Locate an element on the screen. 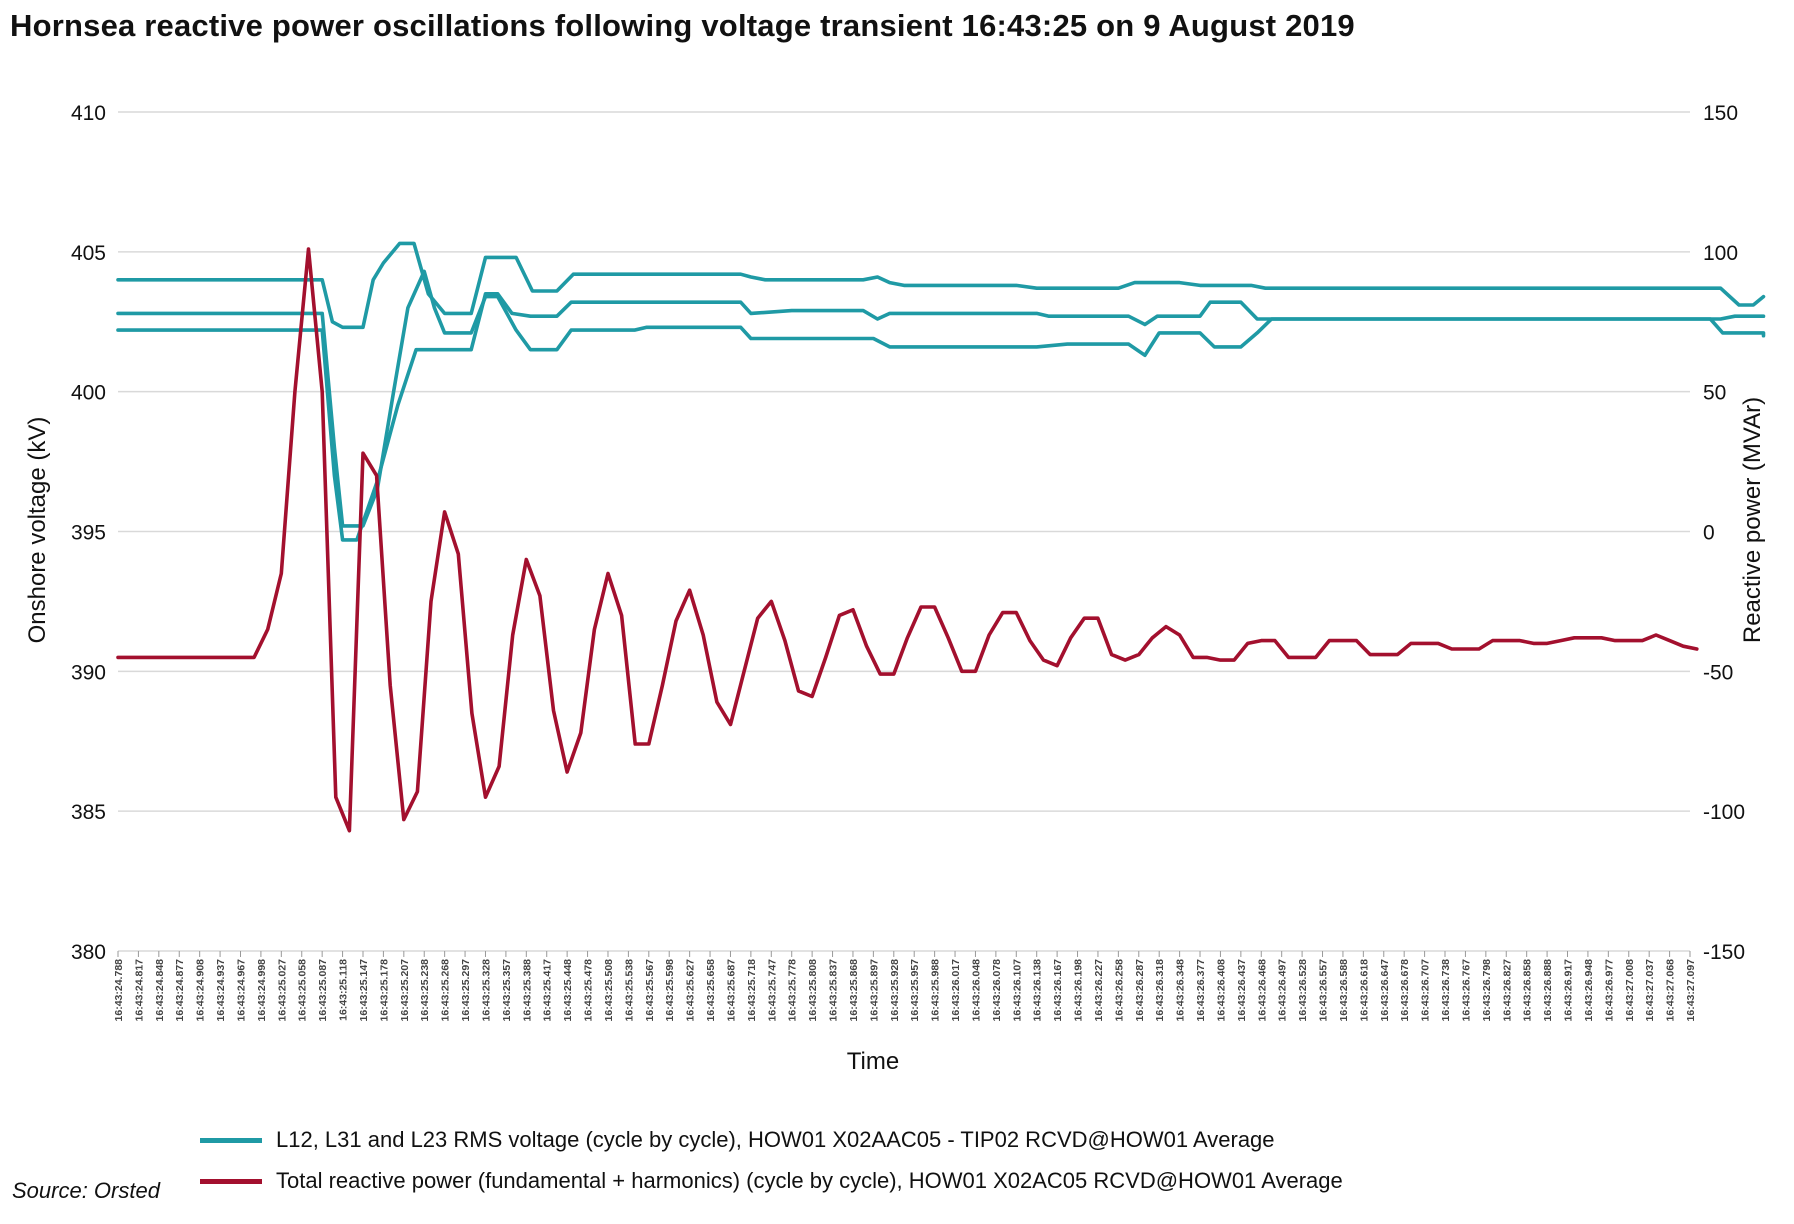  x-tick-label: 16:43:27.068 is located at coordinates (1671, 990).